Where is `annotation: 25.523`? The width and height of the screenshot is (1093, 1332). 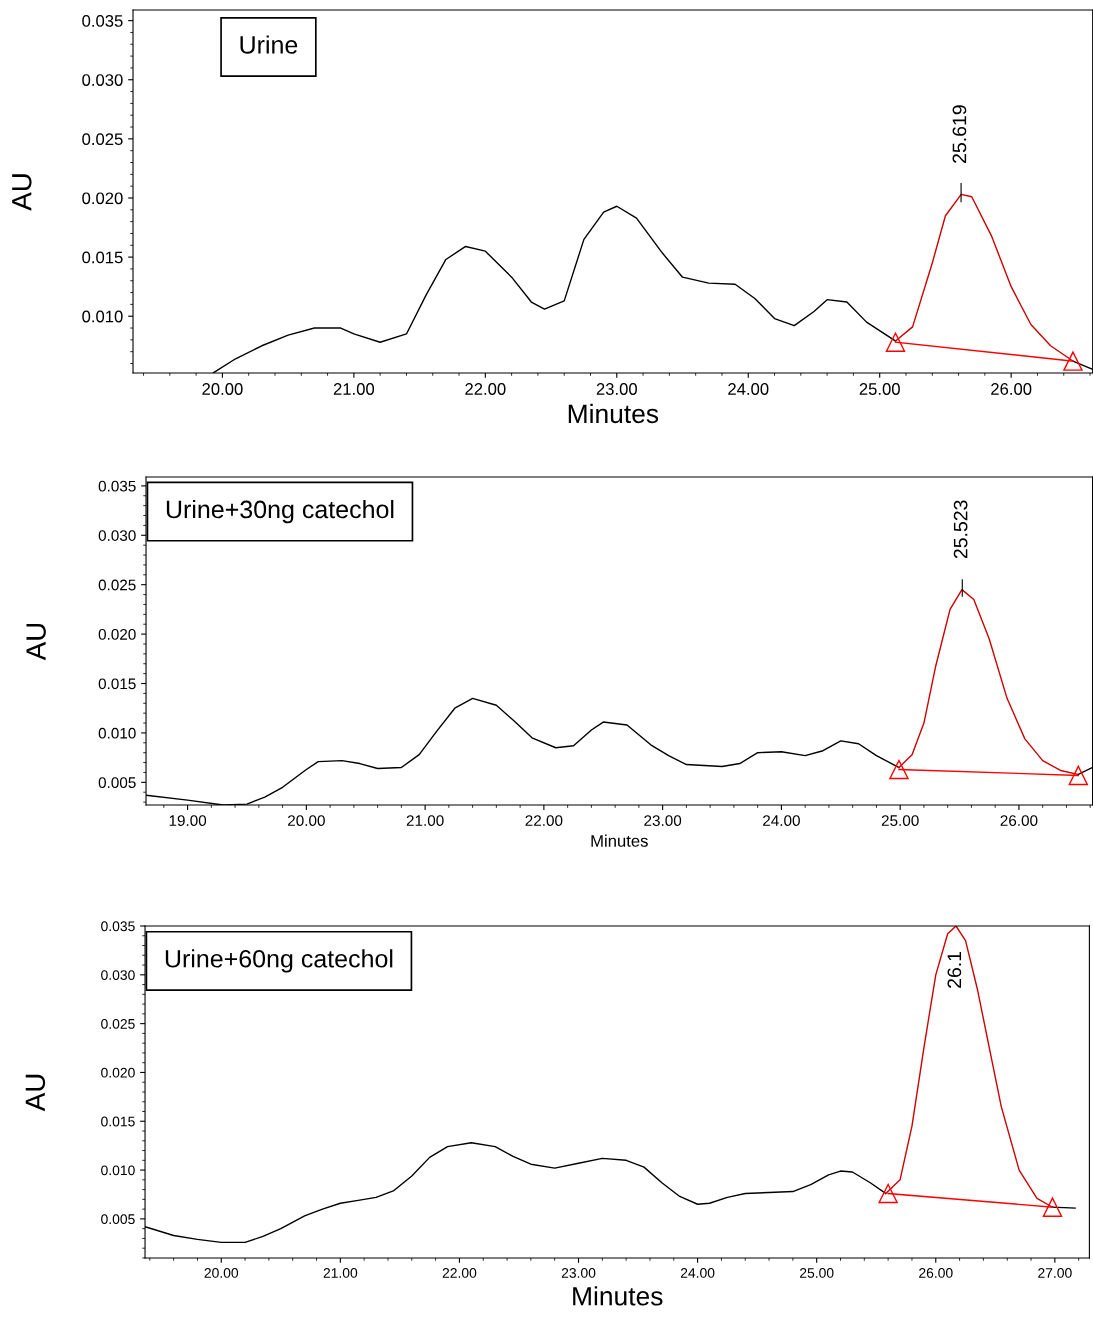
annotation: 25.523 is located at coordinates (960, 529).